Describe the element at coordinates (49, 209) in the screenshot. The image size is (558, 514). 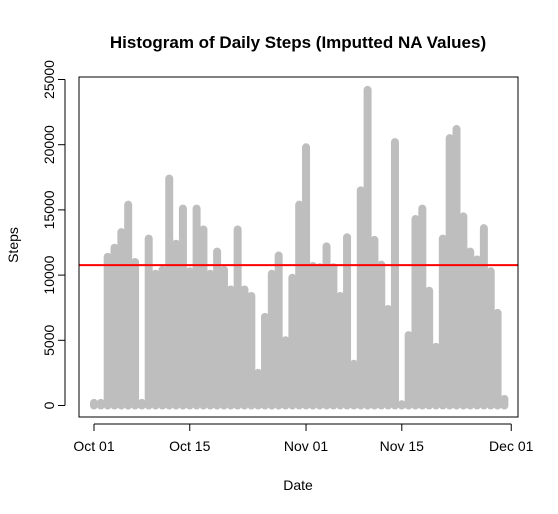
I see `y-tick-label: 15000` at that location.